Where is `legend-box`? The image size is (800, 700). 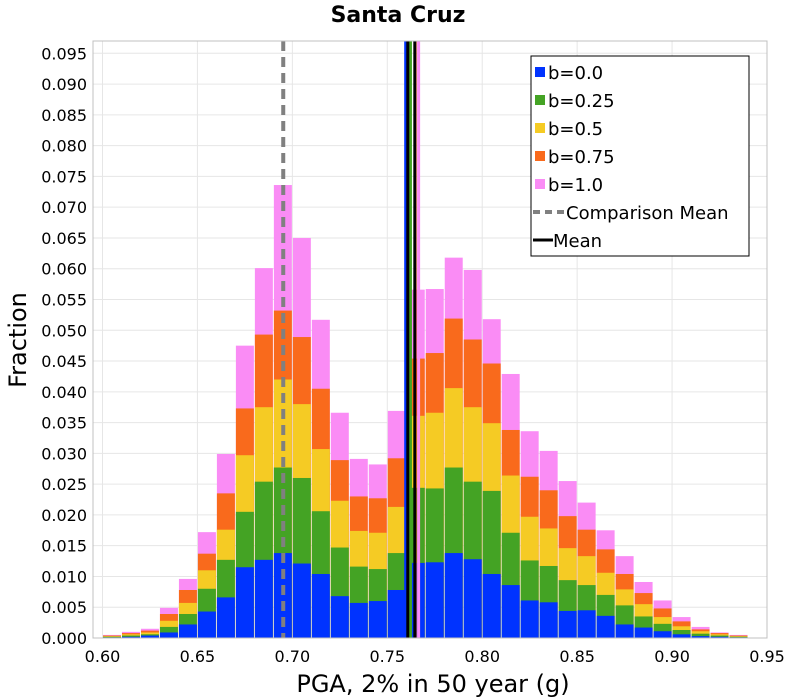 legend-box is located at coordinates (640, 156).